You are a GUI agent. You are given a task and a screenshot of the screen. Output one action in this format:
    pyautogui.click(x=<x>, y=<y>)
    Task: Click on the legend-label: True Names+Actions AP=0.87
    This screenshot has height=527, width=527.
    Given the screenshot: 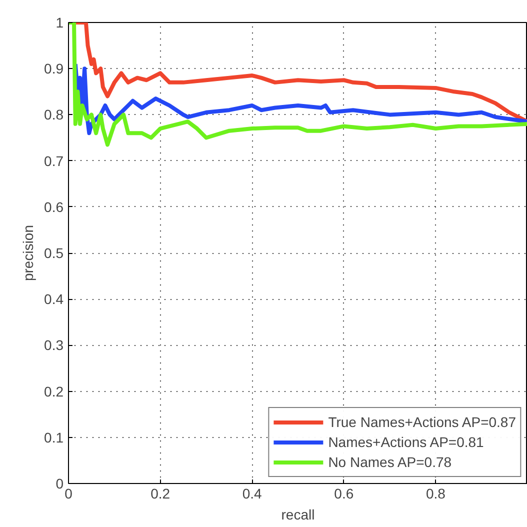 What is the action you would take?
    pyautogui.click(x=422, y=422)
    